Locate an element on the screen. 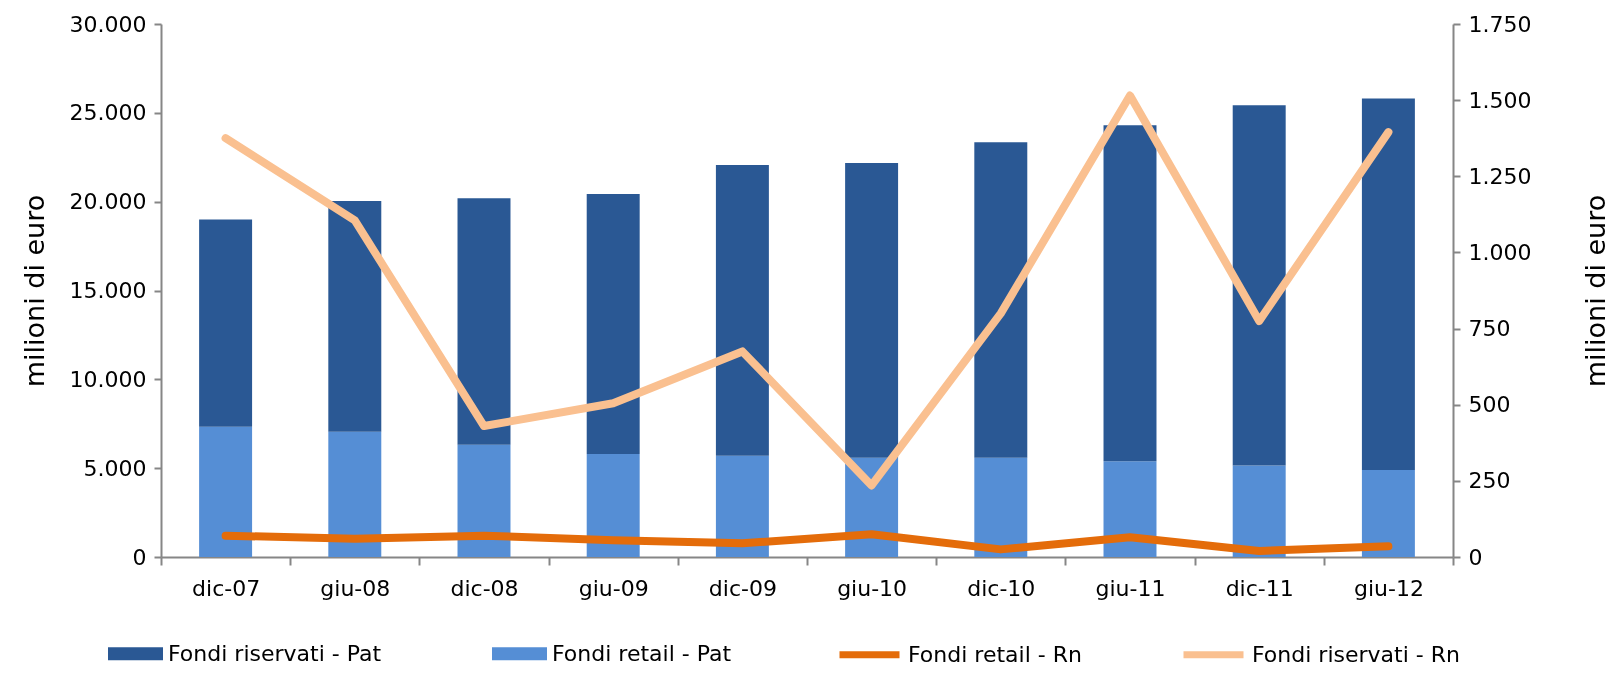  y-tick-label: 20.000 is located at coordinates (108, 202).